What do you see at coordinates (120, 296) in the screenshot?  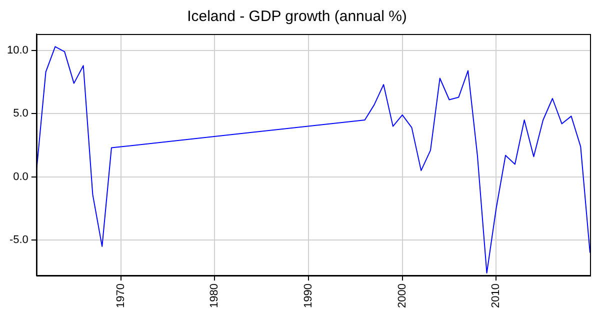 I see `x-tick-label: 1970` at bounding box center [120, 296].